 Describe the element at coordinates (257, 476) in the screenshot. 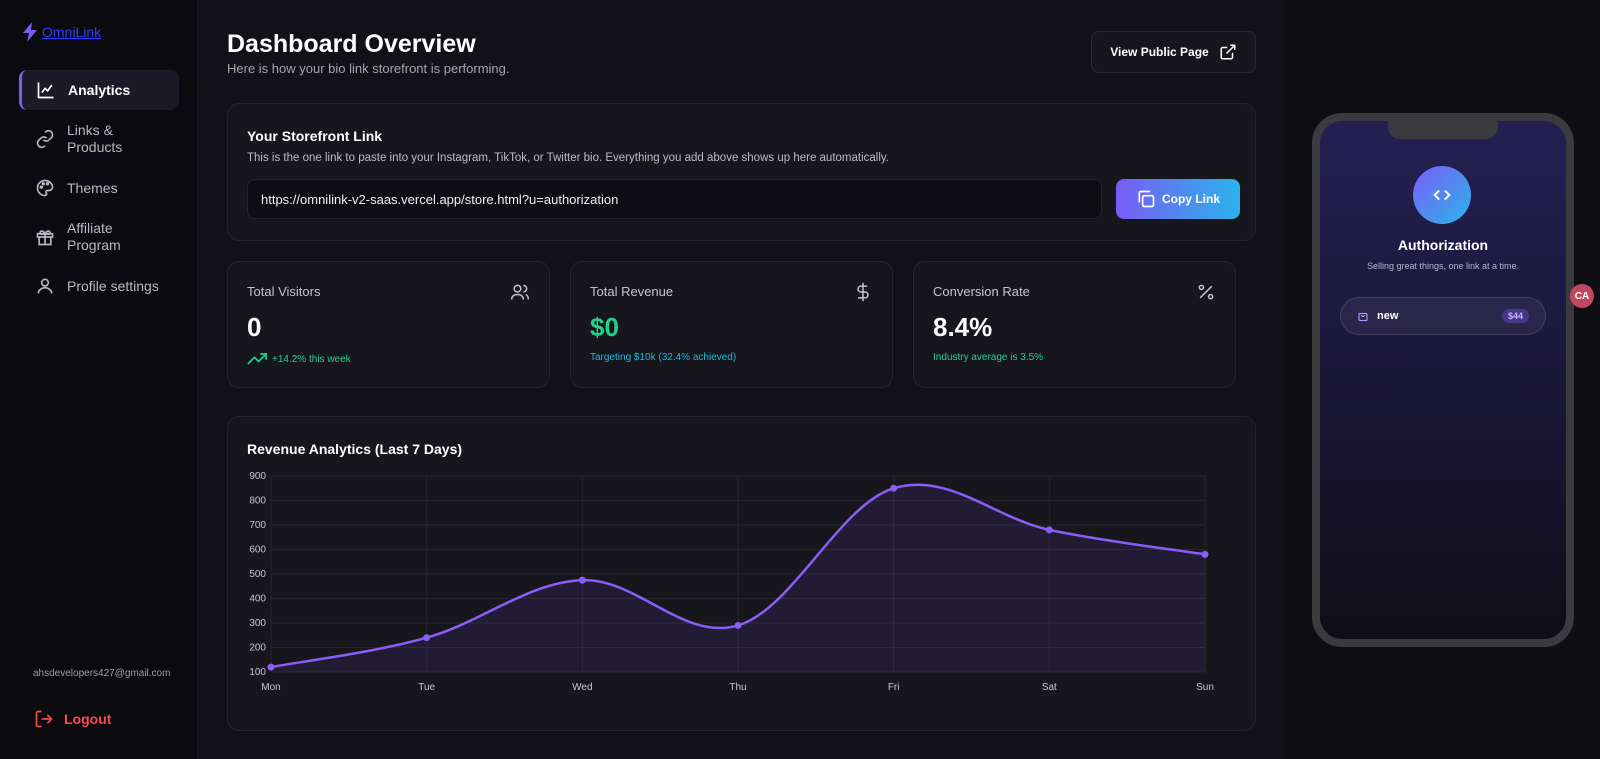

I see `y-tick-label: 900` at that location.